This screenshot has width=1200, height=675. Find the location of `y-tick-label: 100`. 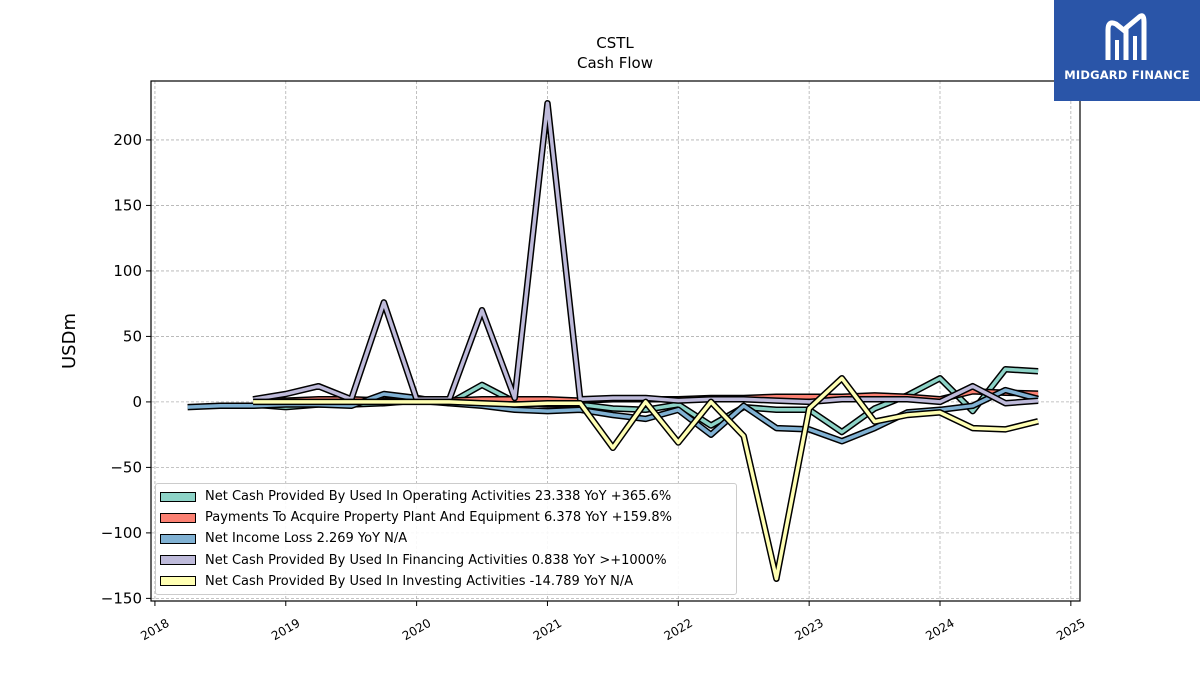

y-tick-label: 100 is located at coordinates (127, 271).